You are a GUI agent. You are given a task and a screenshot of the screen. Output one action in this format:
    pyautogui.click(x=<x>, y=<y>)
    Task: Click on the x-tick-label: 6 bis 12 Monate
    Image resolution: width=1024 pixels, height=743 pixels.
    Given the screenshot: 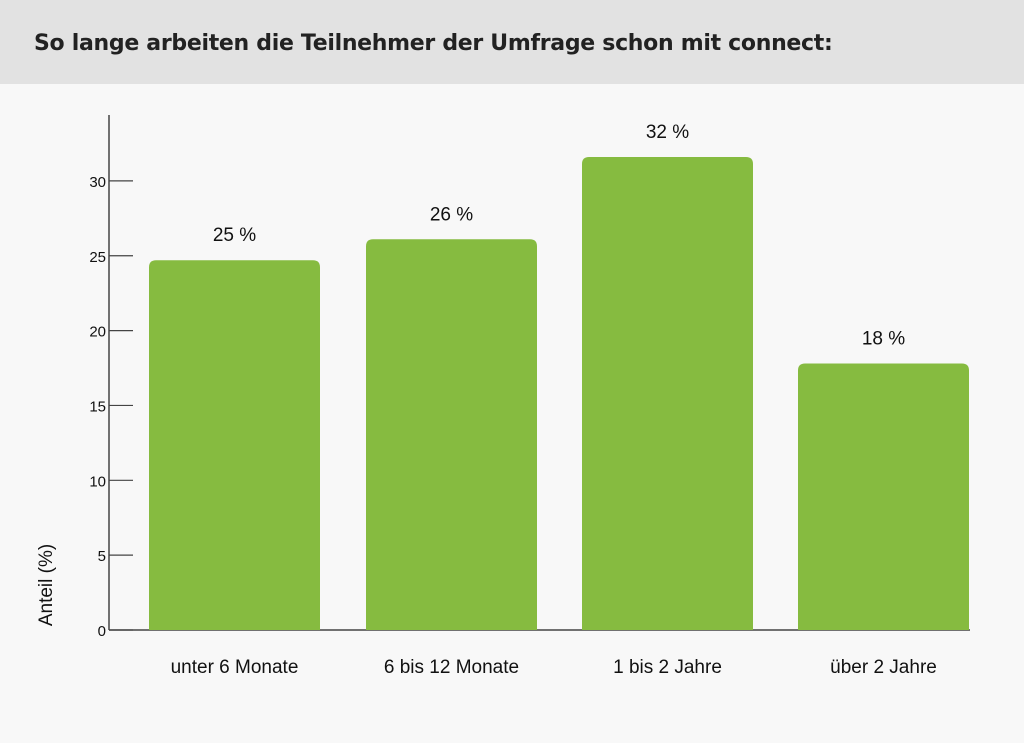 What is the action you would take?
    pyautogui.click(x=451, y=667)
    